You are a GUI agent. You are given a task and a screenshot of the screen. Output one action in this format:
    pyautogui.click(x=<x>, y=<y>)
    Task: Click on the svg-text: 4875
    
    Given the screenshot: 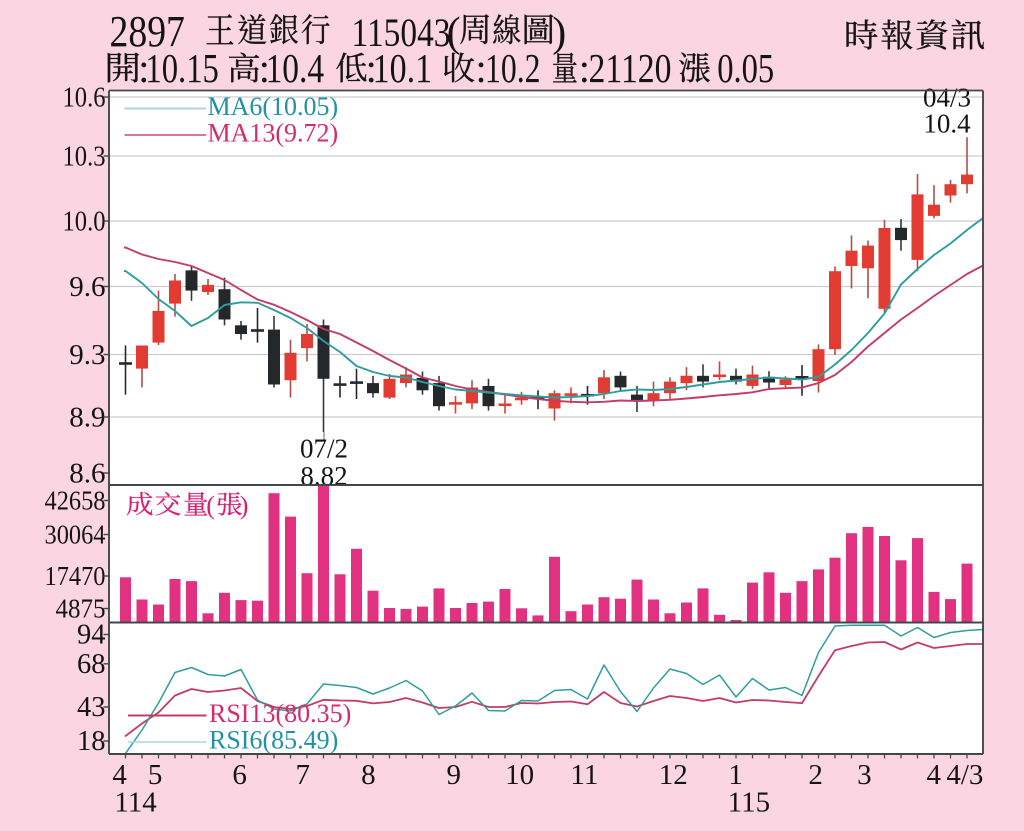 What is the action you would take?
    pyautogui.click(x=81, y=608)
    